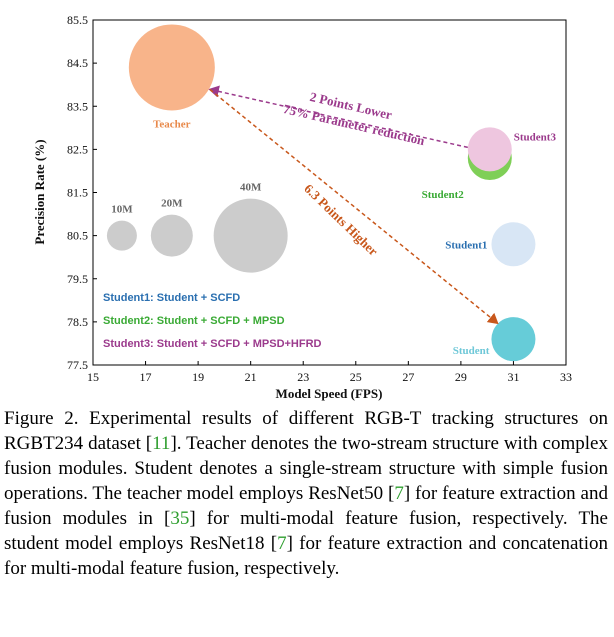 This screenshot has width=614, height=637. I want to click on y-tick-label: 80.5, so click(77, 236).